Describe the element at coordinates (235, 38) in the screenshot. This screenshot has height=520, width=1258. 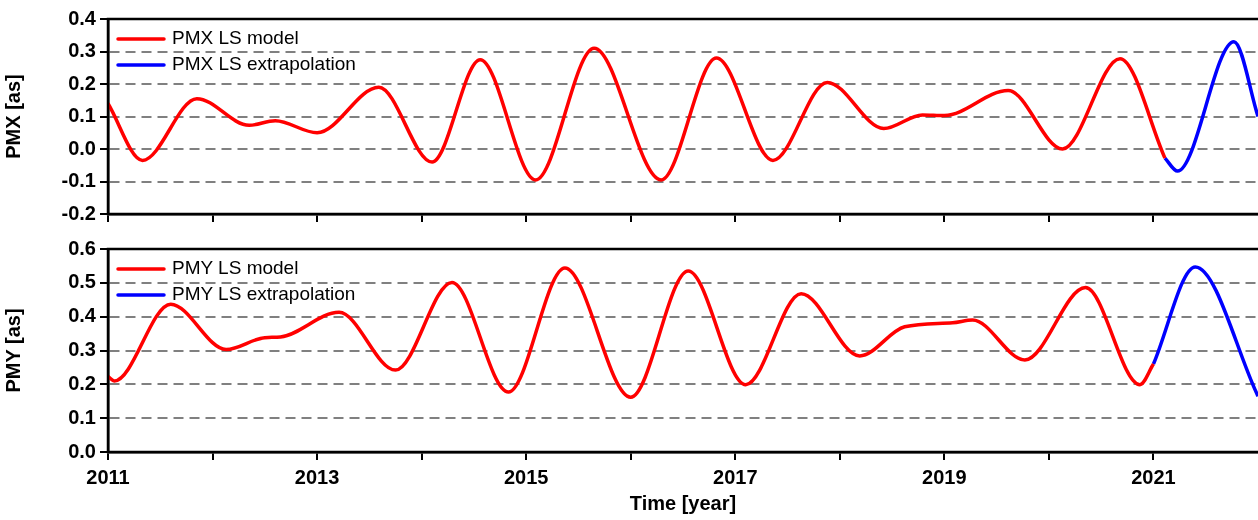
I see `legend-label: PMX LS model` at that location.